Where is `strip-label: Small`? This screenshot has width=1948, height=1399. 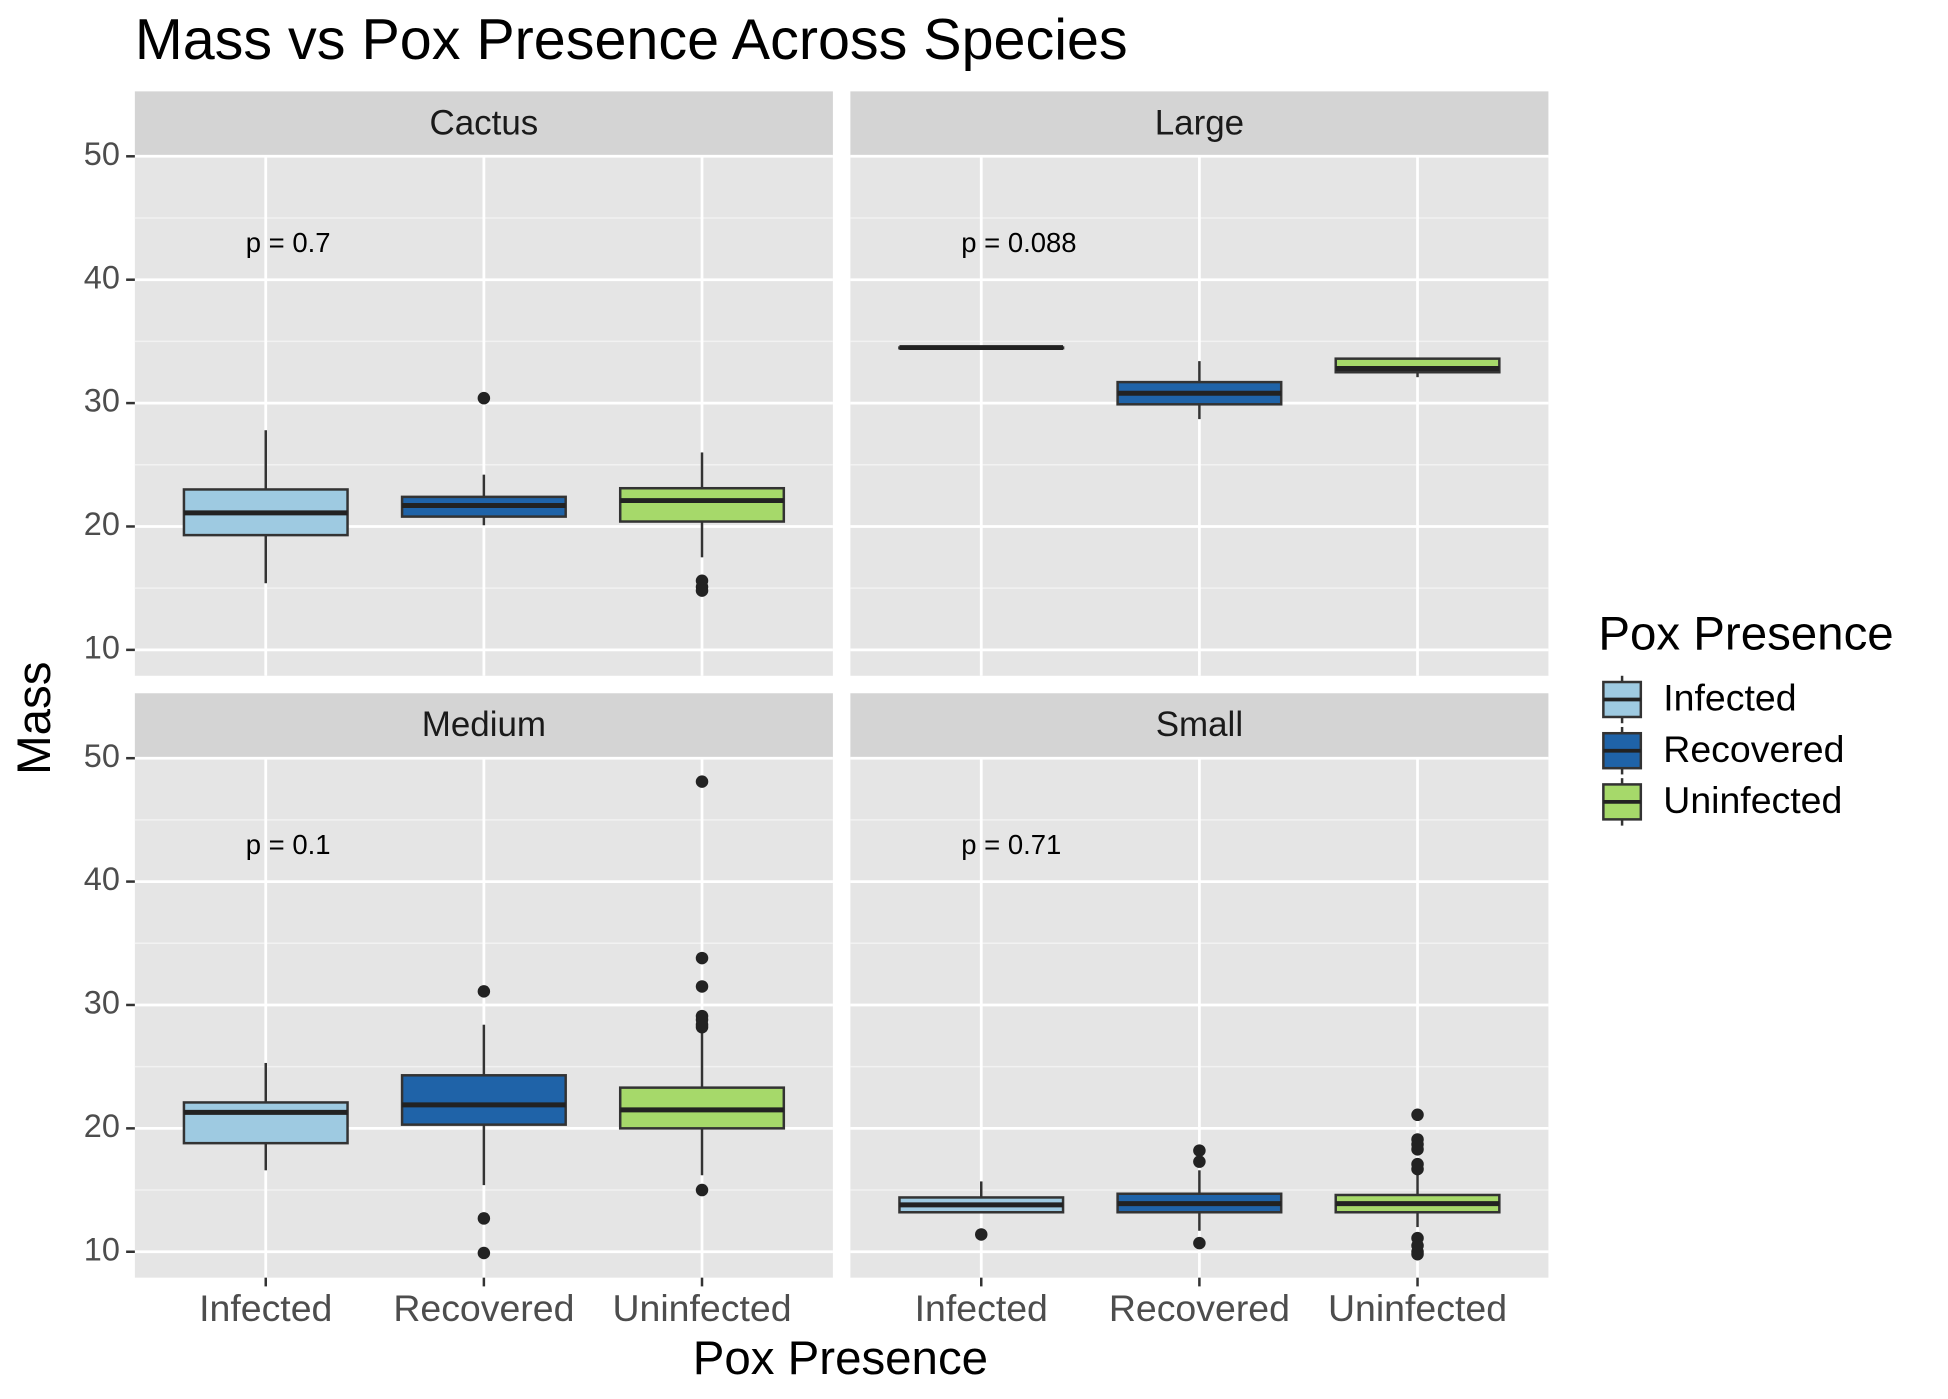
strip-label: Small is located at coordinates (1199, 724).